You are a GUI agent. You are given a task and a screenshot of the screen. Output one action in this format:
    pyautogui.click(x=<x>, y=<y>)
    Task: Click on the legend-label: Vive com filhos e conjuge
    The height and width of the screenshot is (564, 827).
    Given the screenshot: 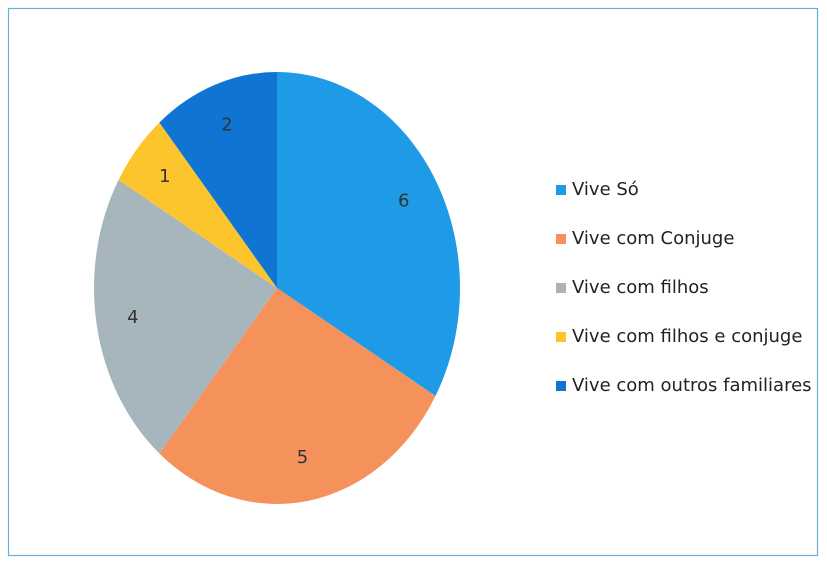 What is the action you would take?
    pyautogui.click(x=687, y=336)
    